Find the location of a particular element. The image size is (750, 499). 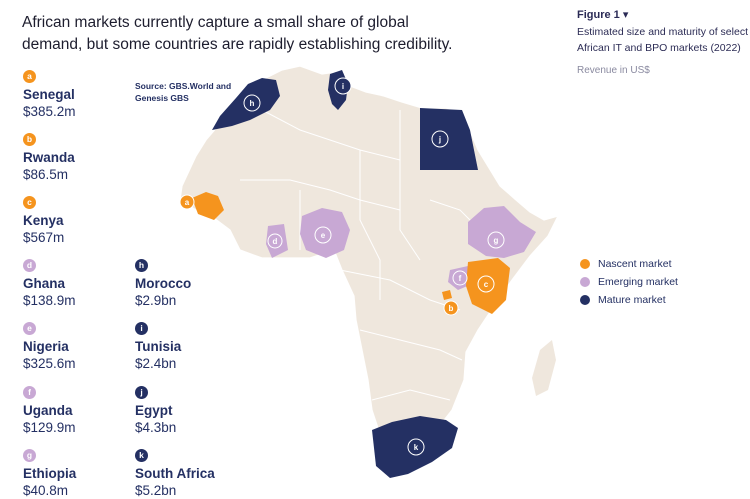

marker-a: a is located at coordinates (187, 202).